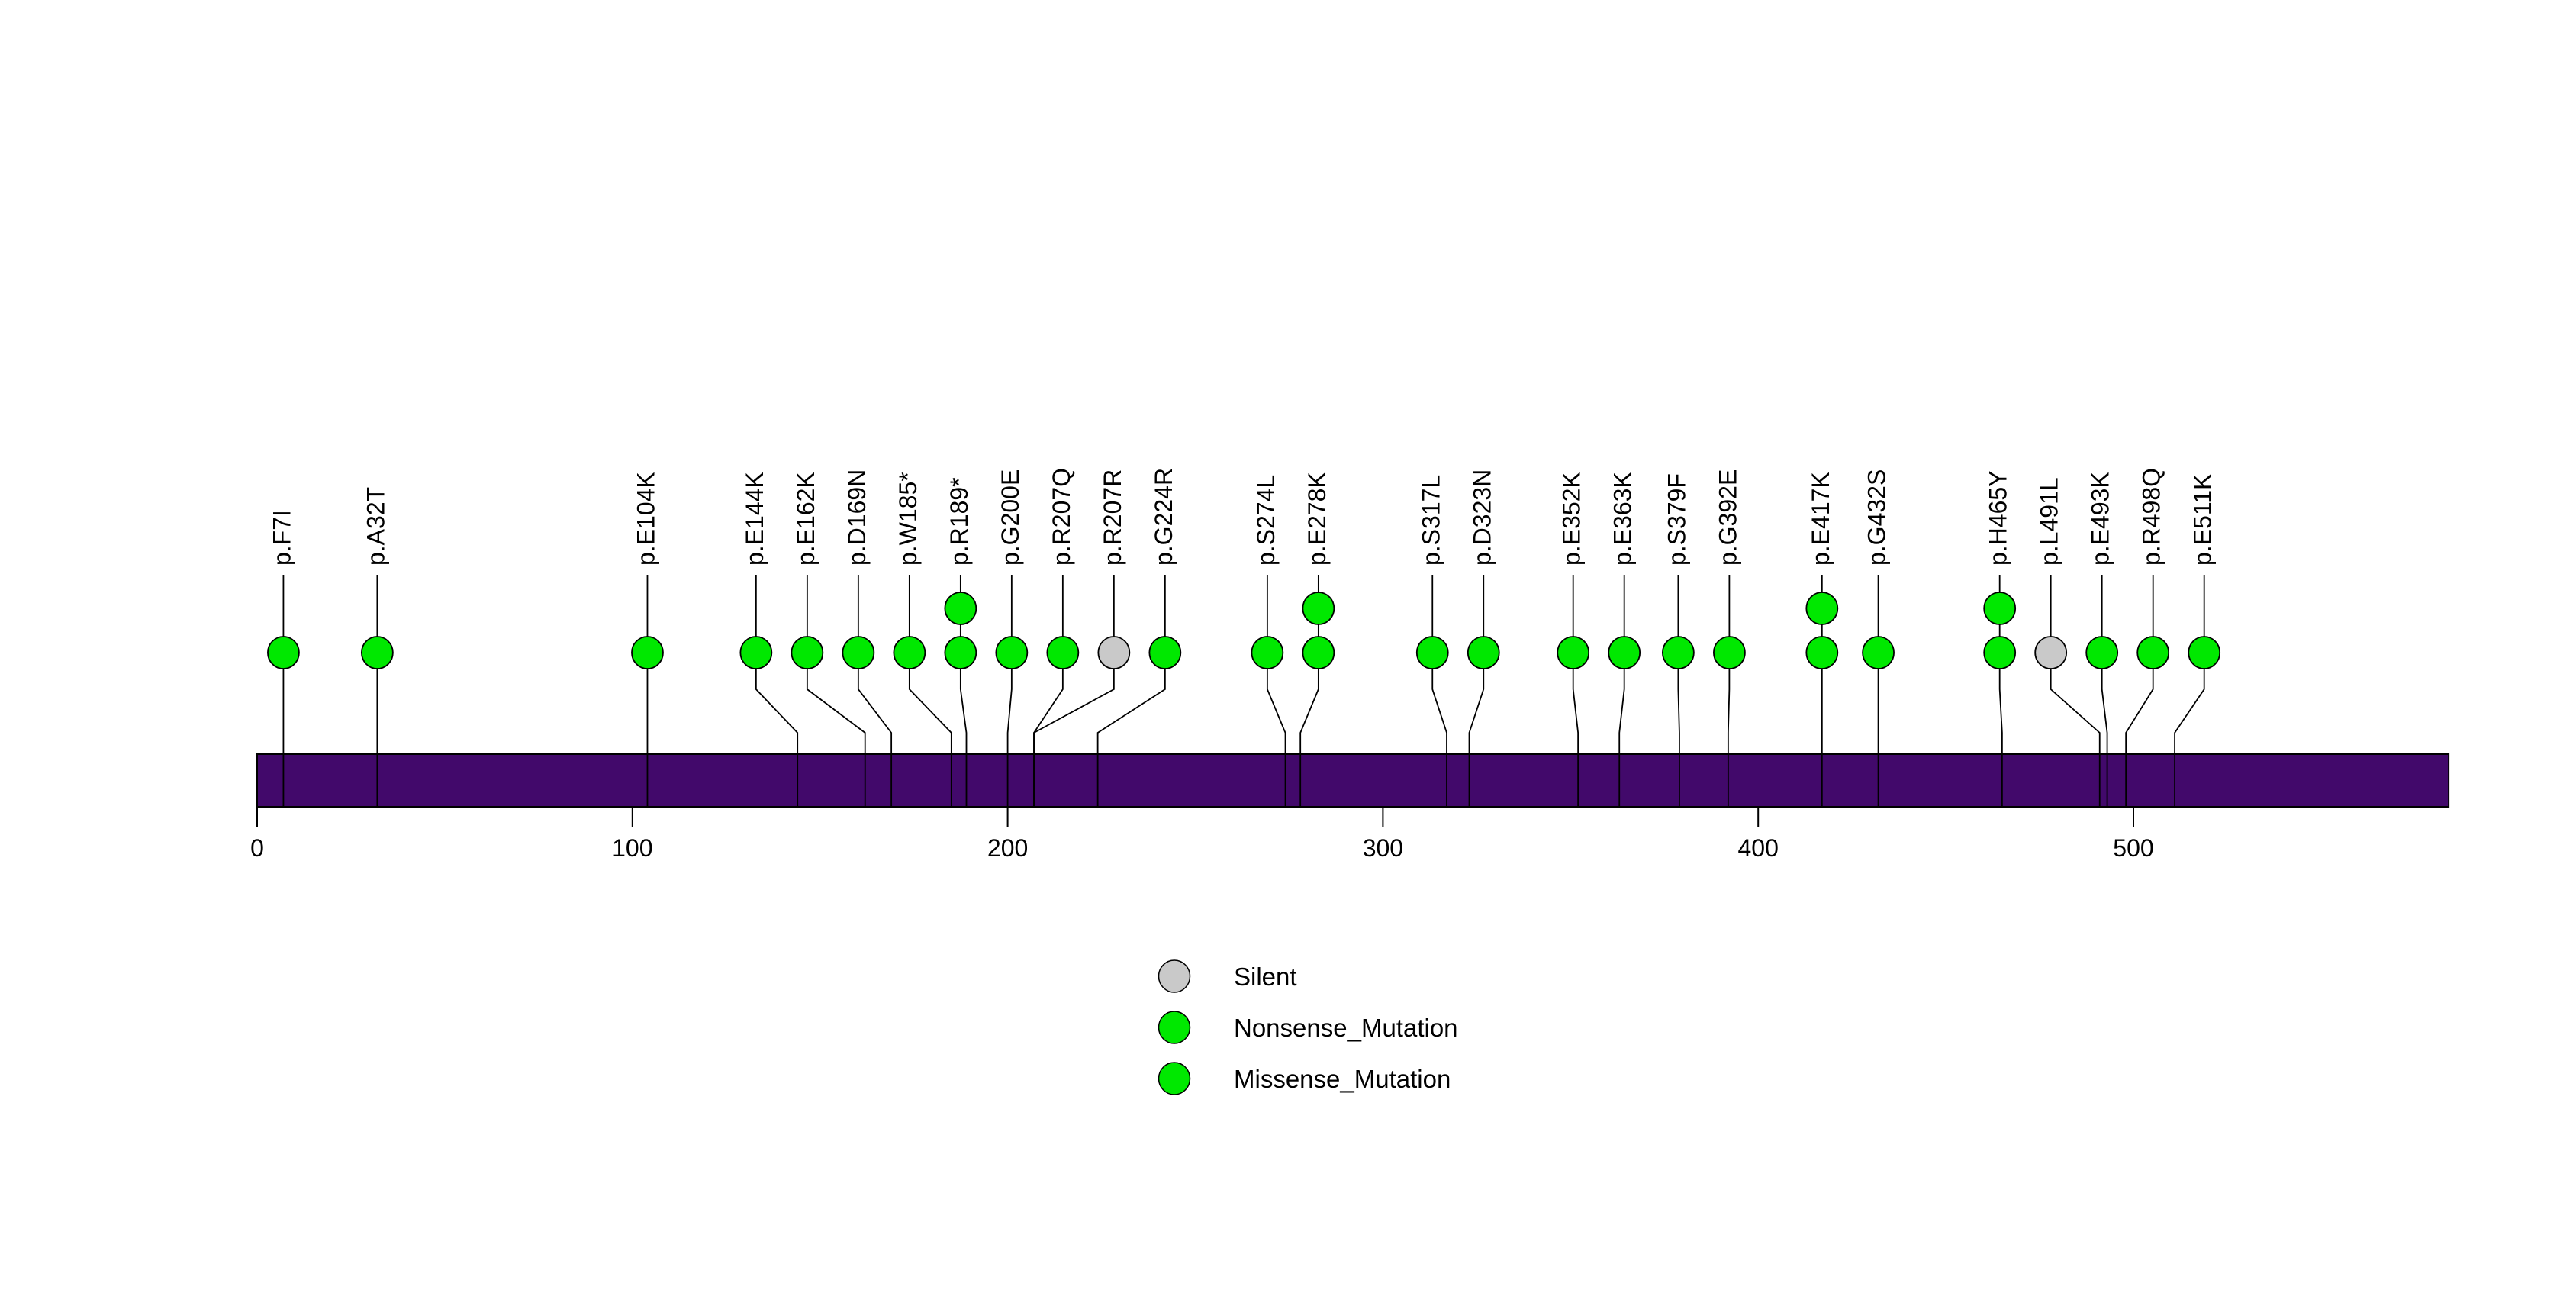 Image resolution: width=2576 pixels, height=1290 pixels. Describe the element at coordinates (1623, 519) in the screenshot. I see `mutation-label: p.E363K` at that location.